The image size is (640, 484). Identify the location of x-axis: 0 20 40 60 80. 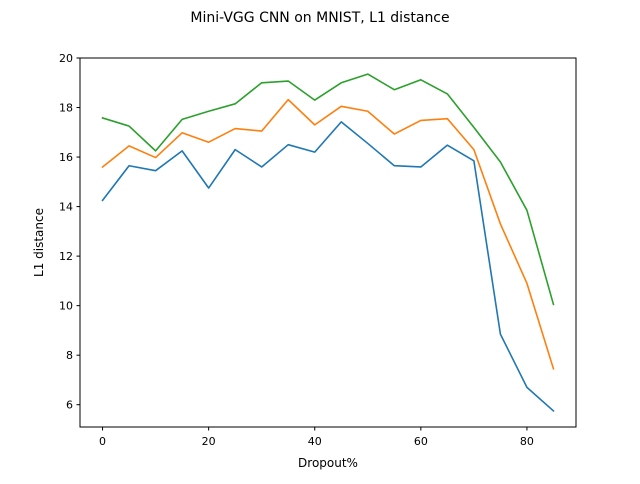
(316, 437).